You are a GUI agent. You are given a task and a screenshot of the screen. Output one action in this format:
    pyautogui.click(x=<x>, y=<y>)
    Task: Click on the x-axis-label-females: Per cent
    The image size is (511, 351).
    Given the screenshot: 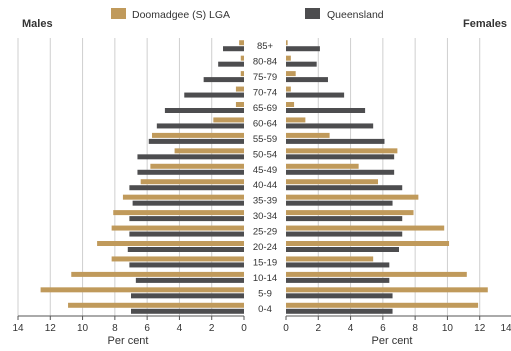 What is the action you would take?
    pyautogui.click(x=392, y=341)
    